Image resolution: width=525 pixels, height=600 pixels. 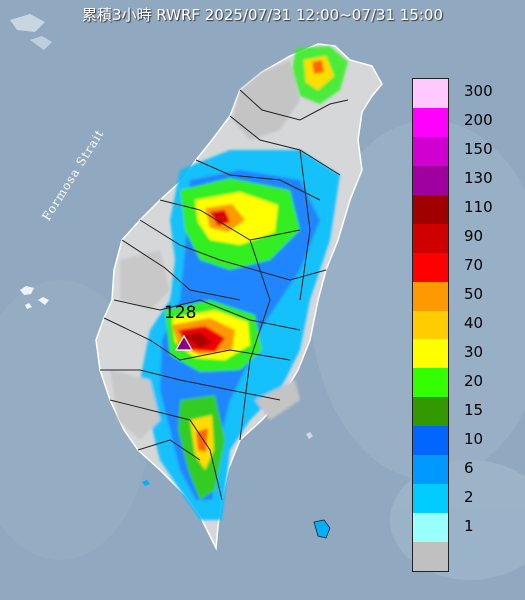 I want to click on legend-label: 30, so click(x=474, y=351).